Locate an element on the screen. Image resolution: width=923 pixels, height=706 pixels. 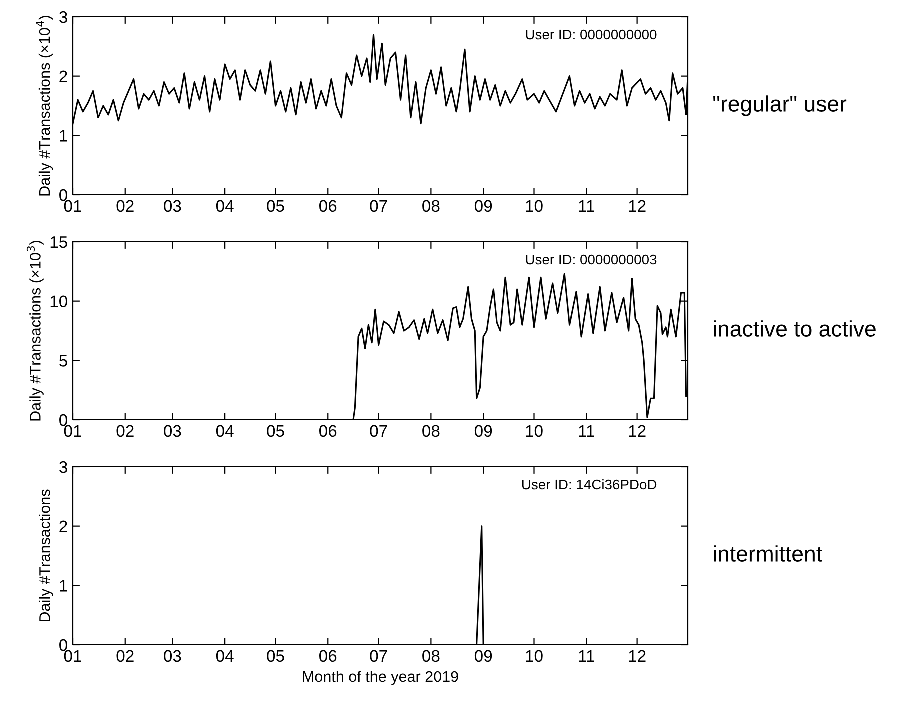
y-tick-label: 15 is located at coordinates (59, 242).